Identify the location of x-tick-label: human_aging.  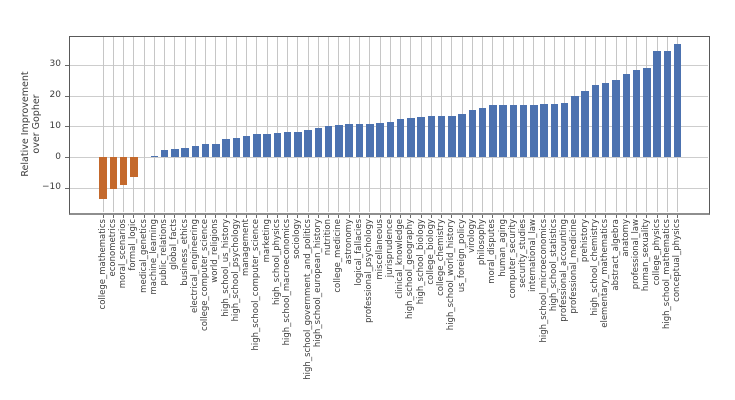
(502, 248).